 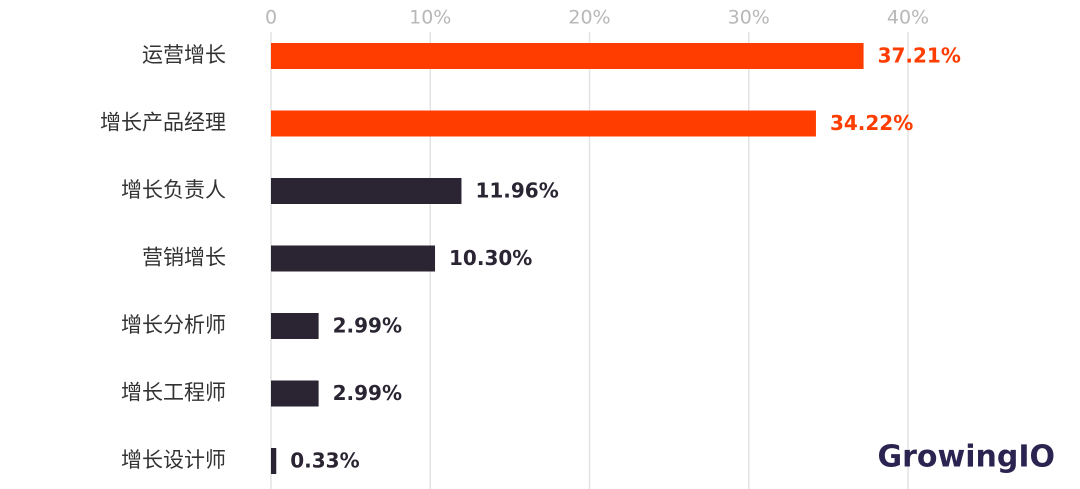 What do you see at coordinates (324, 461) in the screenshot?
I see `value-label: 0.33%` at bounding box center [324, 461].